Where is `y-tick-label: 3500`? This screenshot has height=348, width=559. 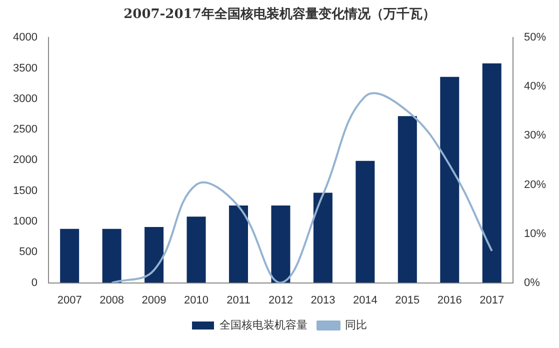 y-tick-label: 3500 is located at coordinates (25, 68).